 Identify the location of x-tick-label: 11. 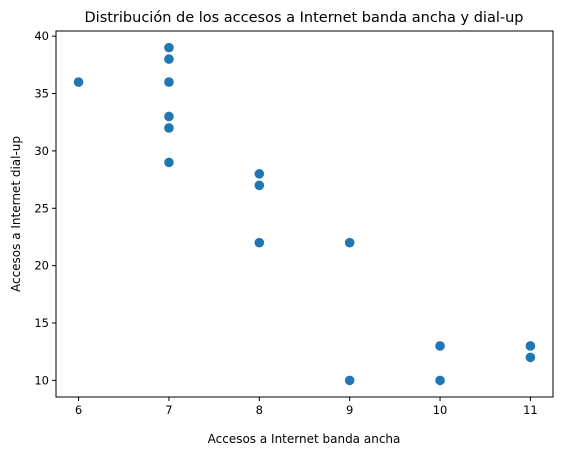
(530, 410).